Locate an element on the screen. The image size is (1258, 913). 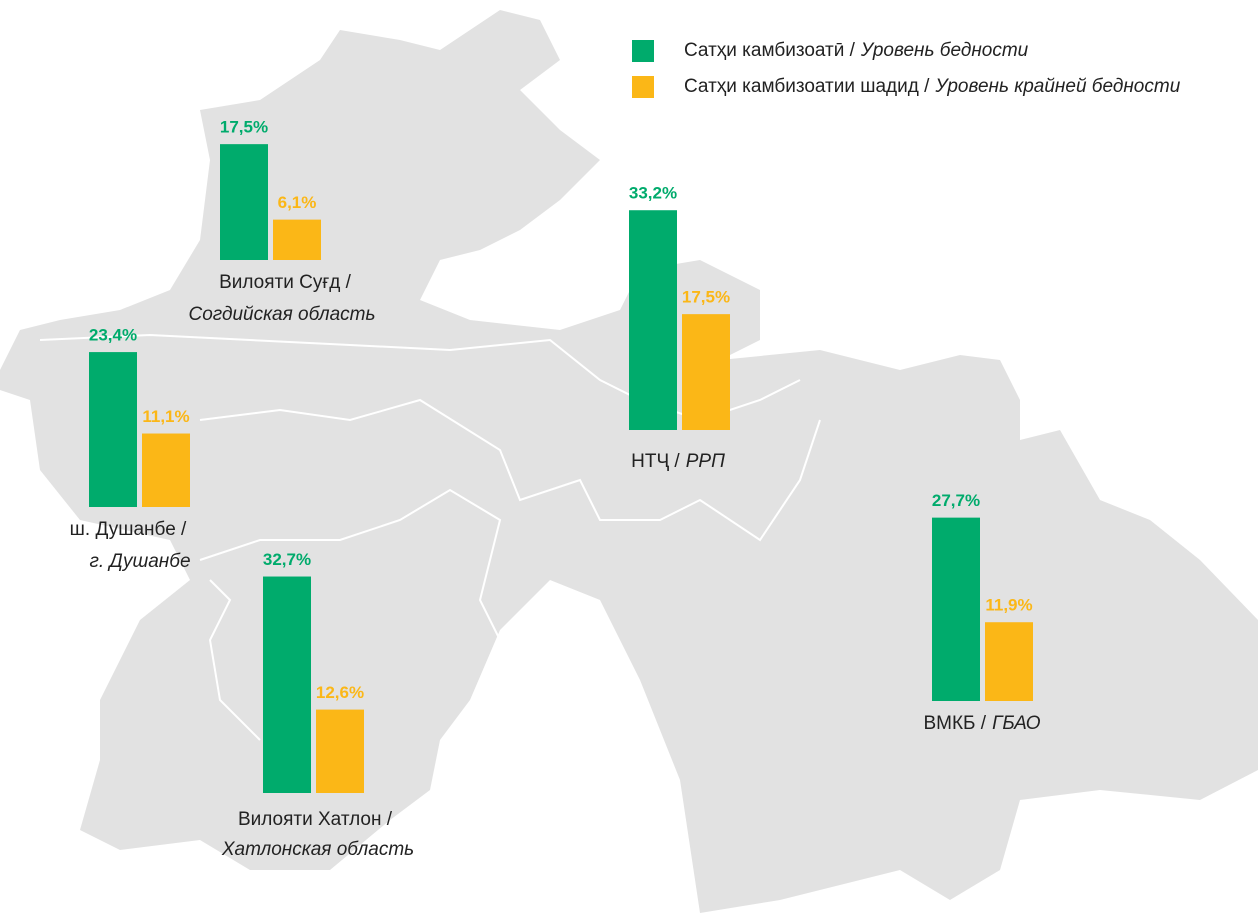
legend-text: Сатҳи камбизоатии шадид / is located at coordinates (807, 86).